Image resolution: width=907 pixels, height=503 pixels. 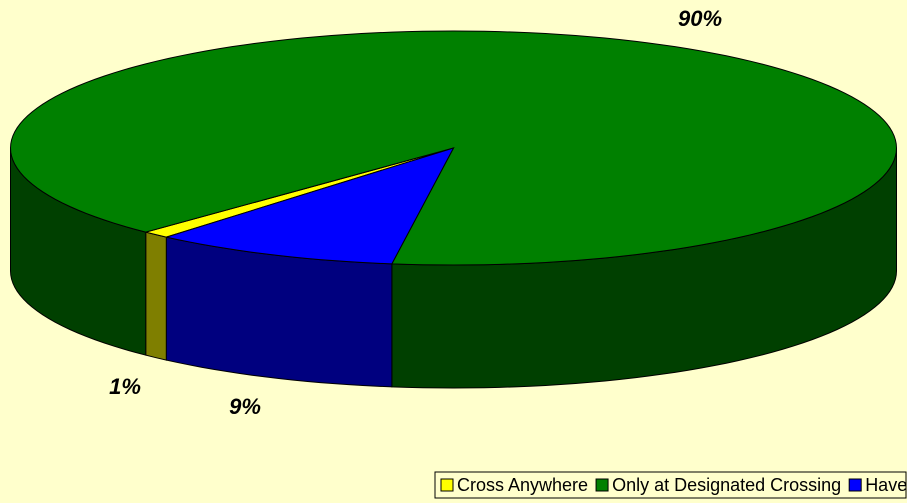 I want to click on legend-label: Haven't Heard of N2, so click(x=886, y=485).